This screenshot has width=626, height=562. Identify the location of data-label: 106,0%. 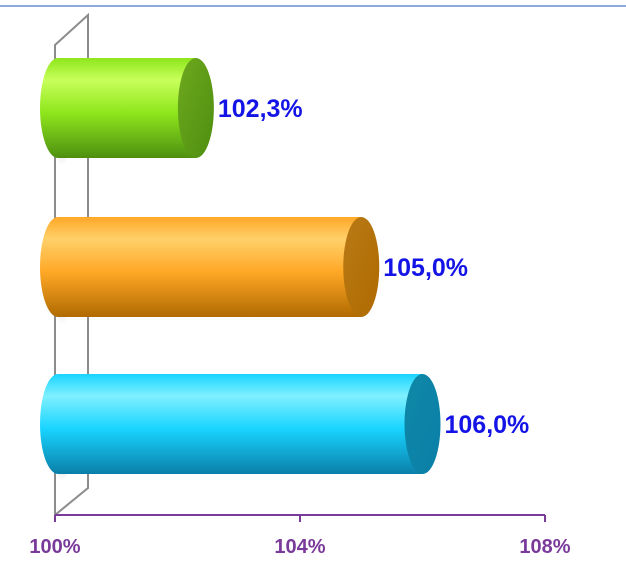
(487, 425).